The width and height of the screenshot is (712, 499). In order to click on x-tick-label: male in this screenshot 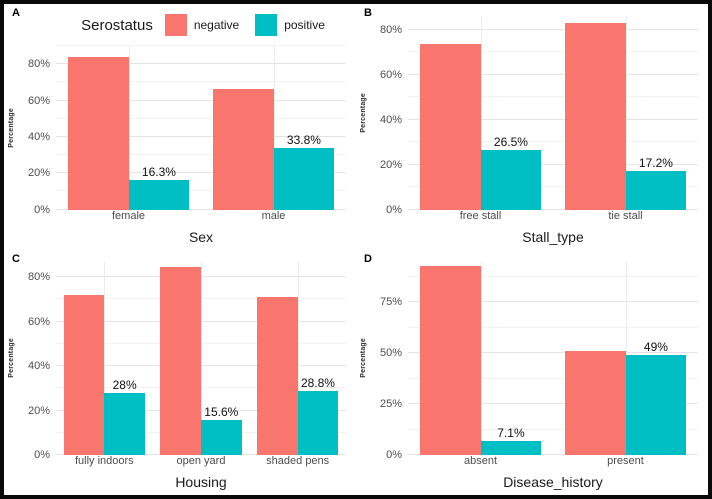, I will do `click(273, 215)`.